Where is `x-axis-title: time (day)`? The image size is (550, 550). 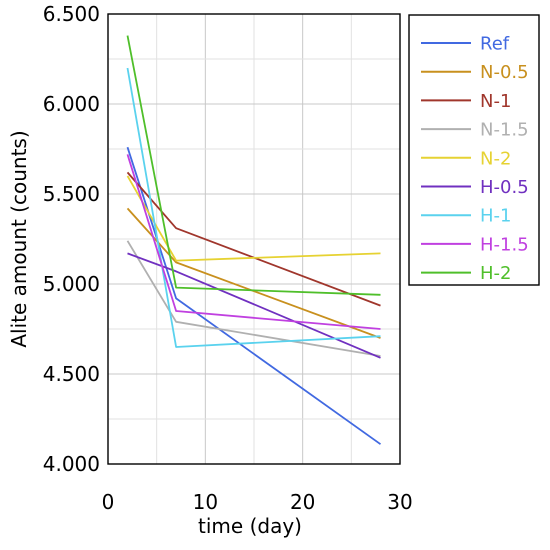 x-axis-title: time (day) is located at coordinates (250, 526).